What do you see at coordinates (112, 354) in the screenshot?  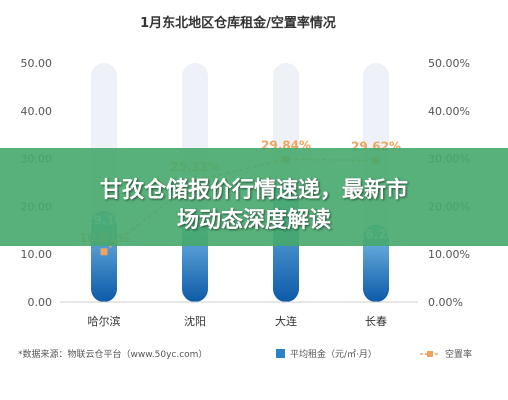 I see `source-note: *数据来源：物联云仓平台（www.50yc.com）` at bounding box center [112, 354].